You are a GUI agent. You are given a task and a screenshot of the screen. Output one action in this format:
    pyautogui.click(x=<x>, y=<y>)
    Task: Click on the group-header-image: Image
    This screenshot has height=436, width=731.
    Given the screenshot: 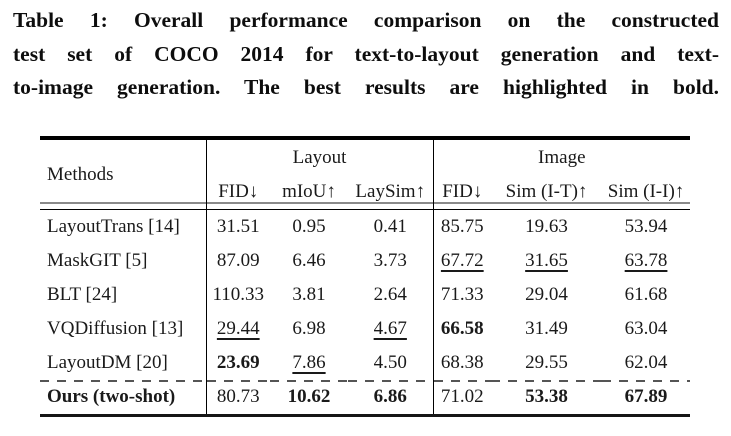 What is the action you would take?
    pyautogui.click(x=561, y=157)
    